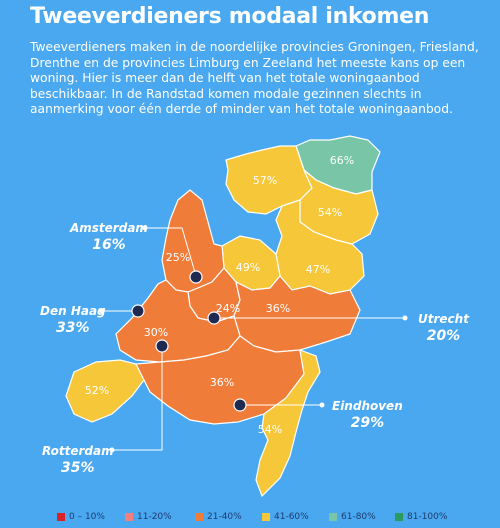  What do you see at coordinates (224, 517) in the screenshot?
I see `legend-label: 21-40%` at bounding box center [224, 517].